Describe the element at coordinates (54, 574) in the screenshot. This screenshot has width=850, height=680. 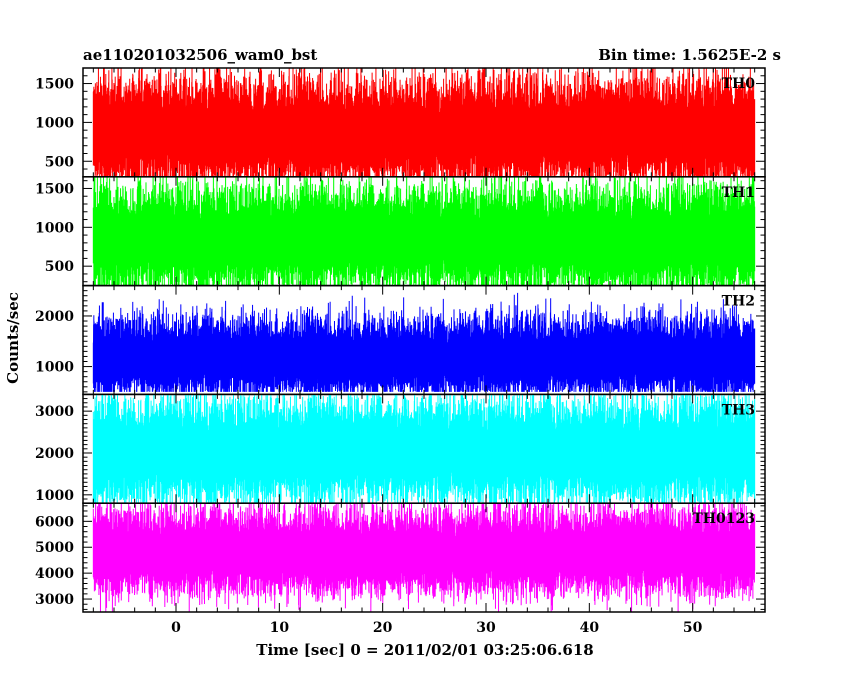
I see `y-tick-label: 4000` at that location.